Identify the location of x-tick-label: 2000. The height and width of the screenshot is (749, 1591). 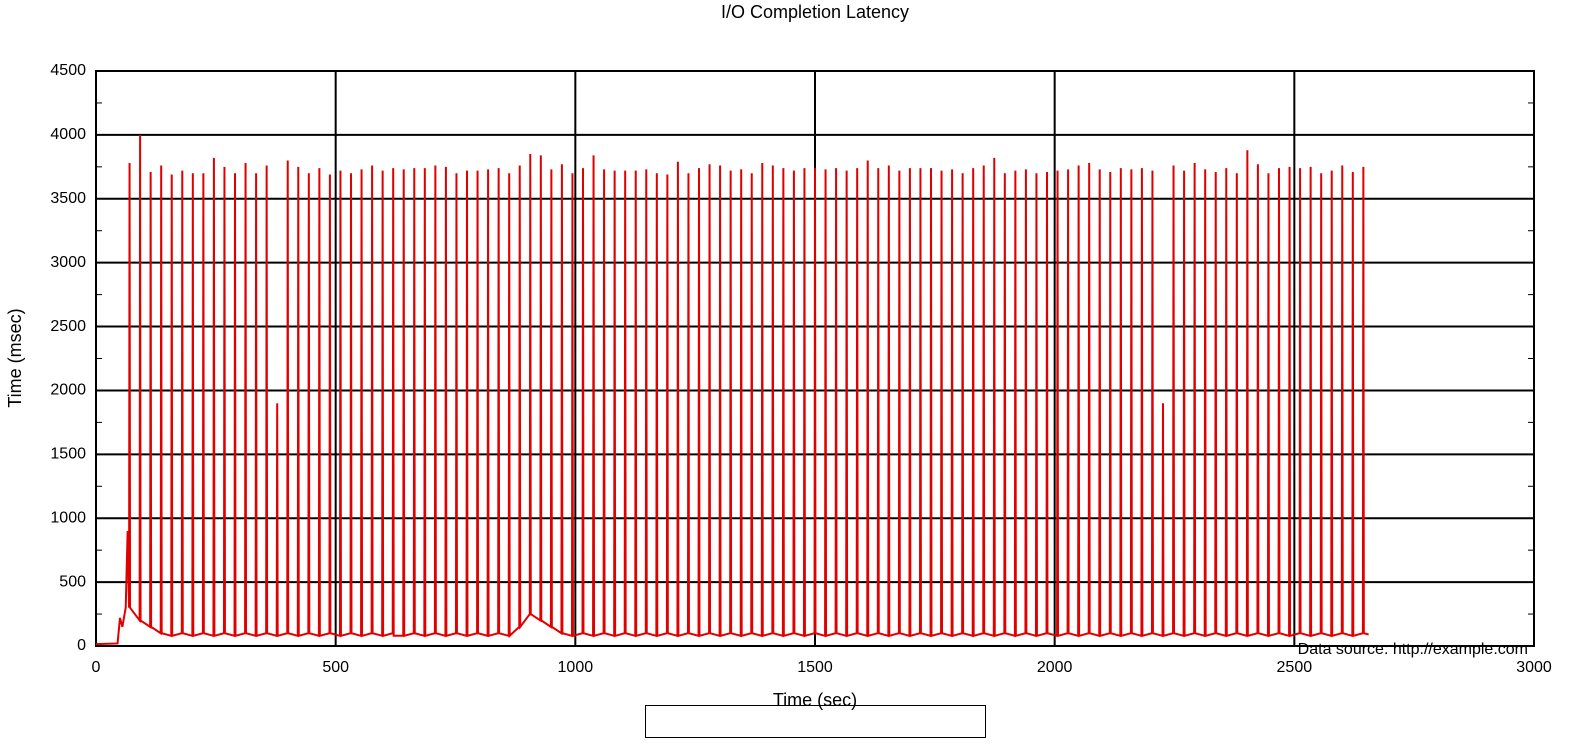
(1055, 667).